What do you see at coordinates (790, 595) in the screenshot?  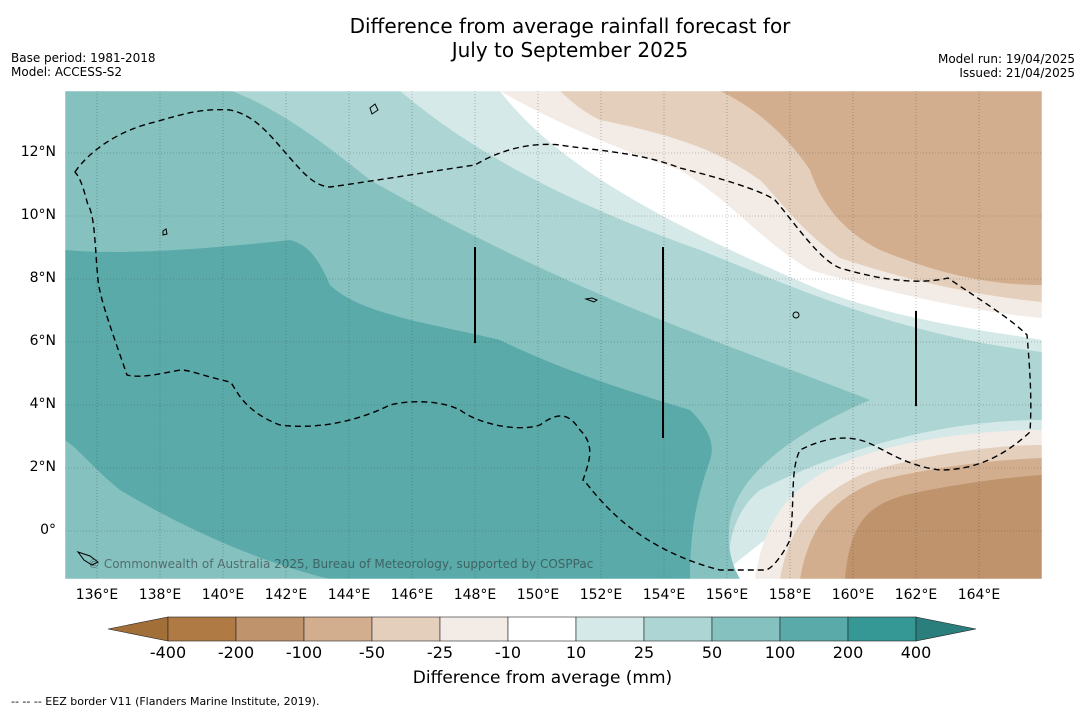 I see `longitude-label: 158°E` at bounding box center [790, 595].